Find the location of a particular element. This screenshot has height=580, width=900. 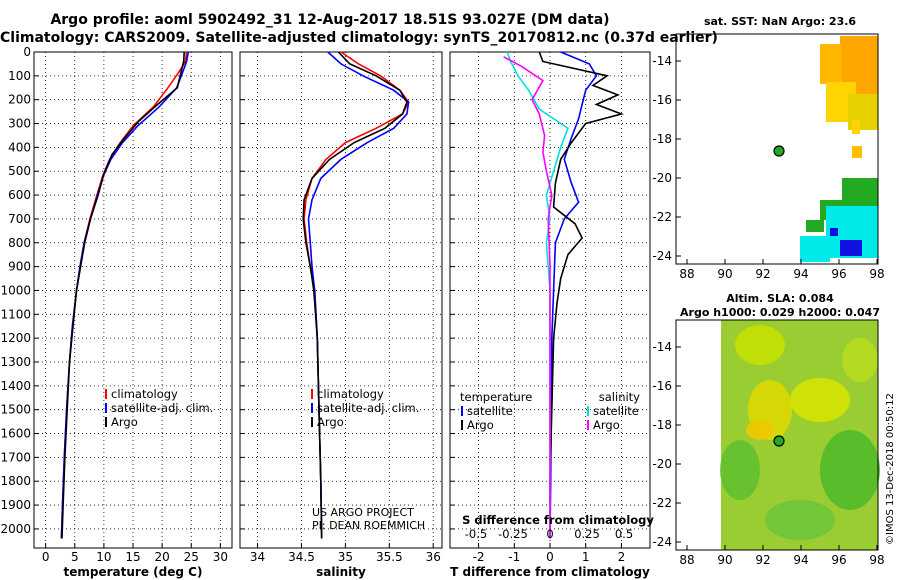

sla-map-lon-label-0: 88 is located at coordinates (686, 560).